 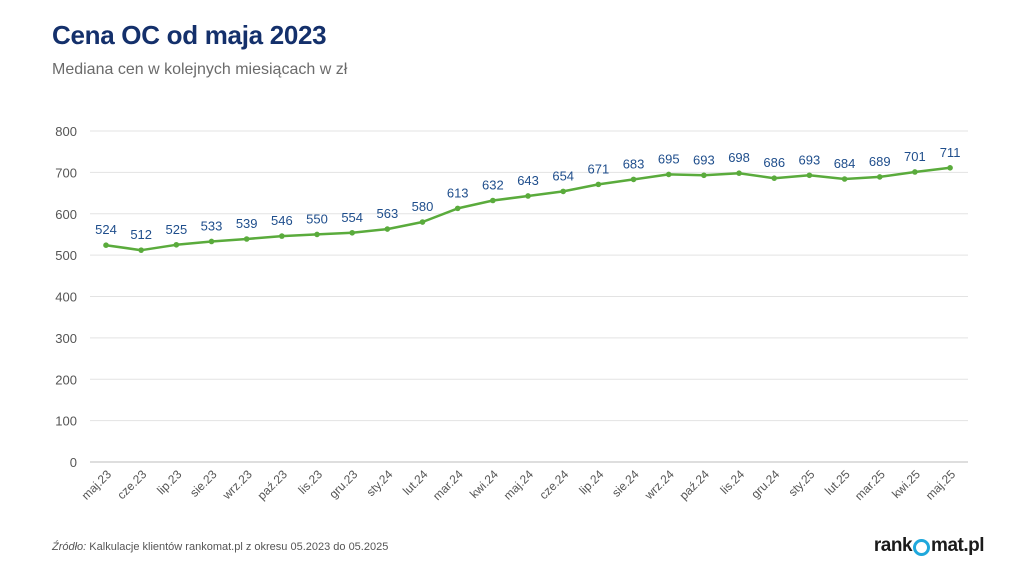 What do you see at coordinates (203, 483) in the screenshot?
I see `x-tick-label: sie.23` at bounding box center [203, 483].